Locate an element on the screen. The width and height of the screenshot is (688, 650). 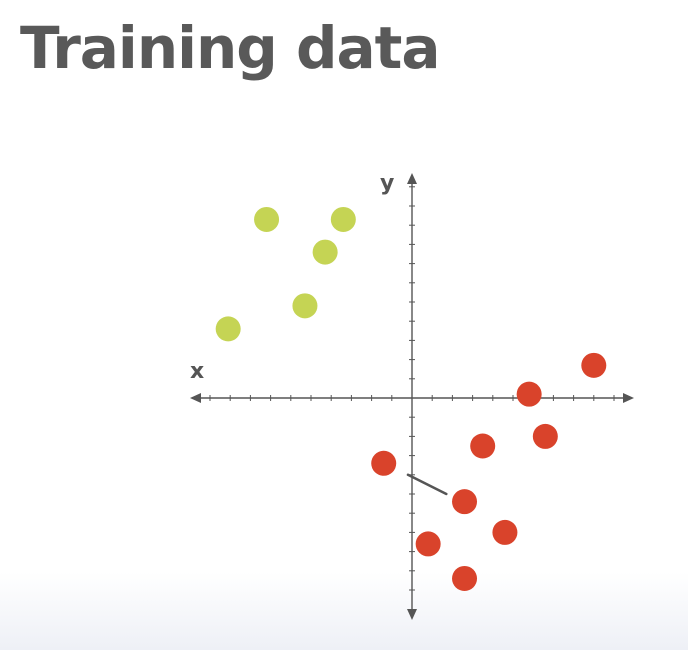
x-axis-label: x is located at coordinates (197, 371).